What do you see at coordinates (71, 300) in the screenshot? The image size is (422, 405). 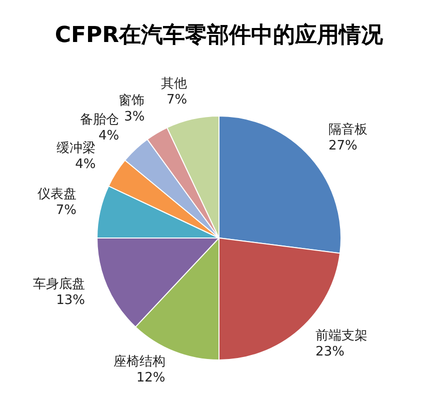 I see `data-label: 13%` at bounding box center [71, 300].